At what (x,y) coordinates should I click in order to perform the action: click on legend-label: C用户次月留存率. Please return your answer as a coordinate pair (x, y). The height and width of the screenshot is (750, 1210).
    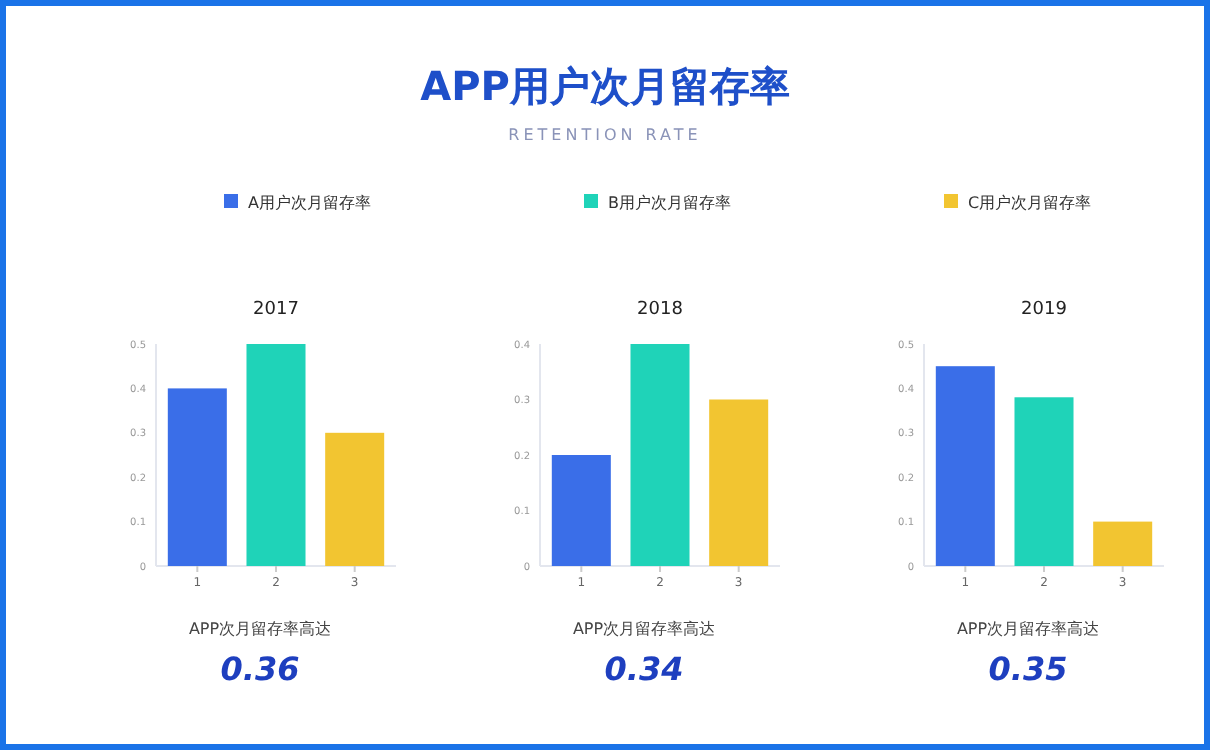
    Looking at the image, I should click on (1030, 202).